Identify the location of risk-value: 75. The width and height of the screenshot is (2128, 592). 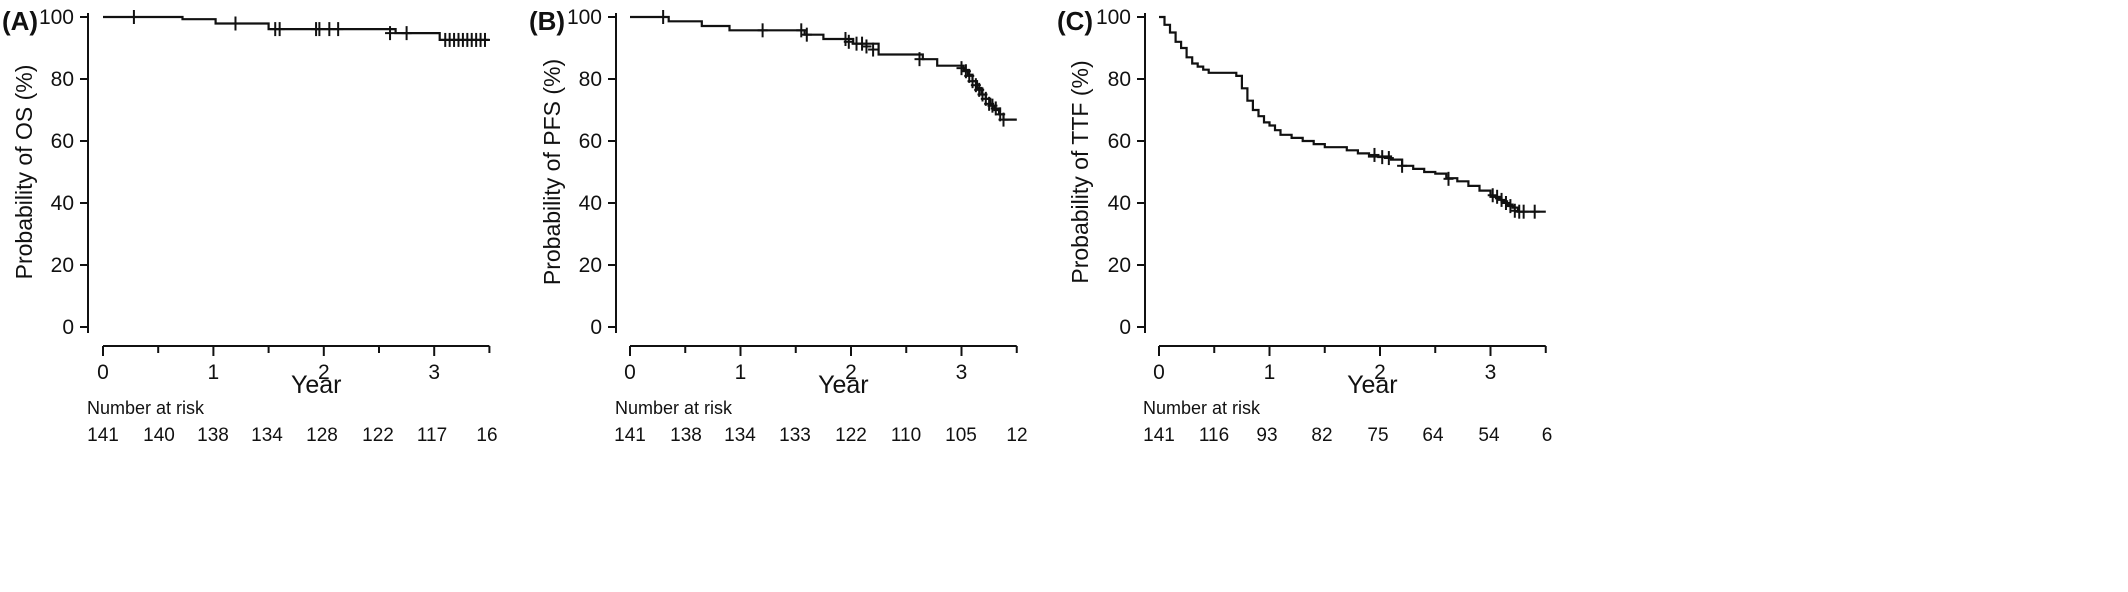
(1377, 435).